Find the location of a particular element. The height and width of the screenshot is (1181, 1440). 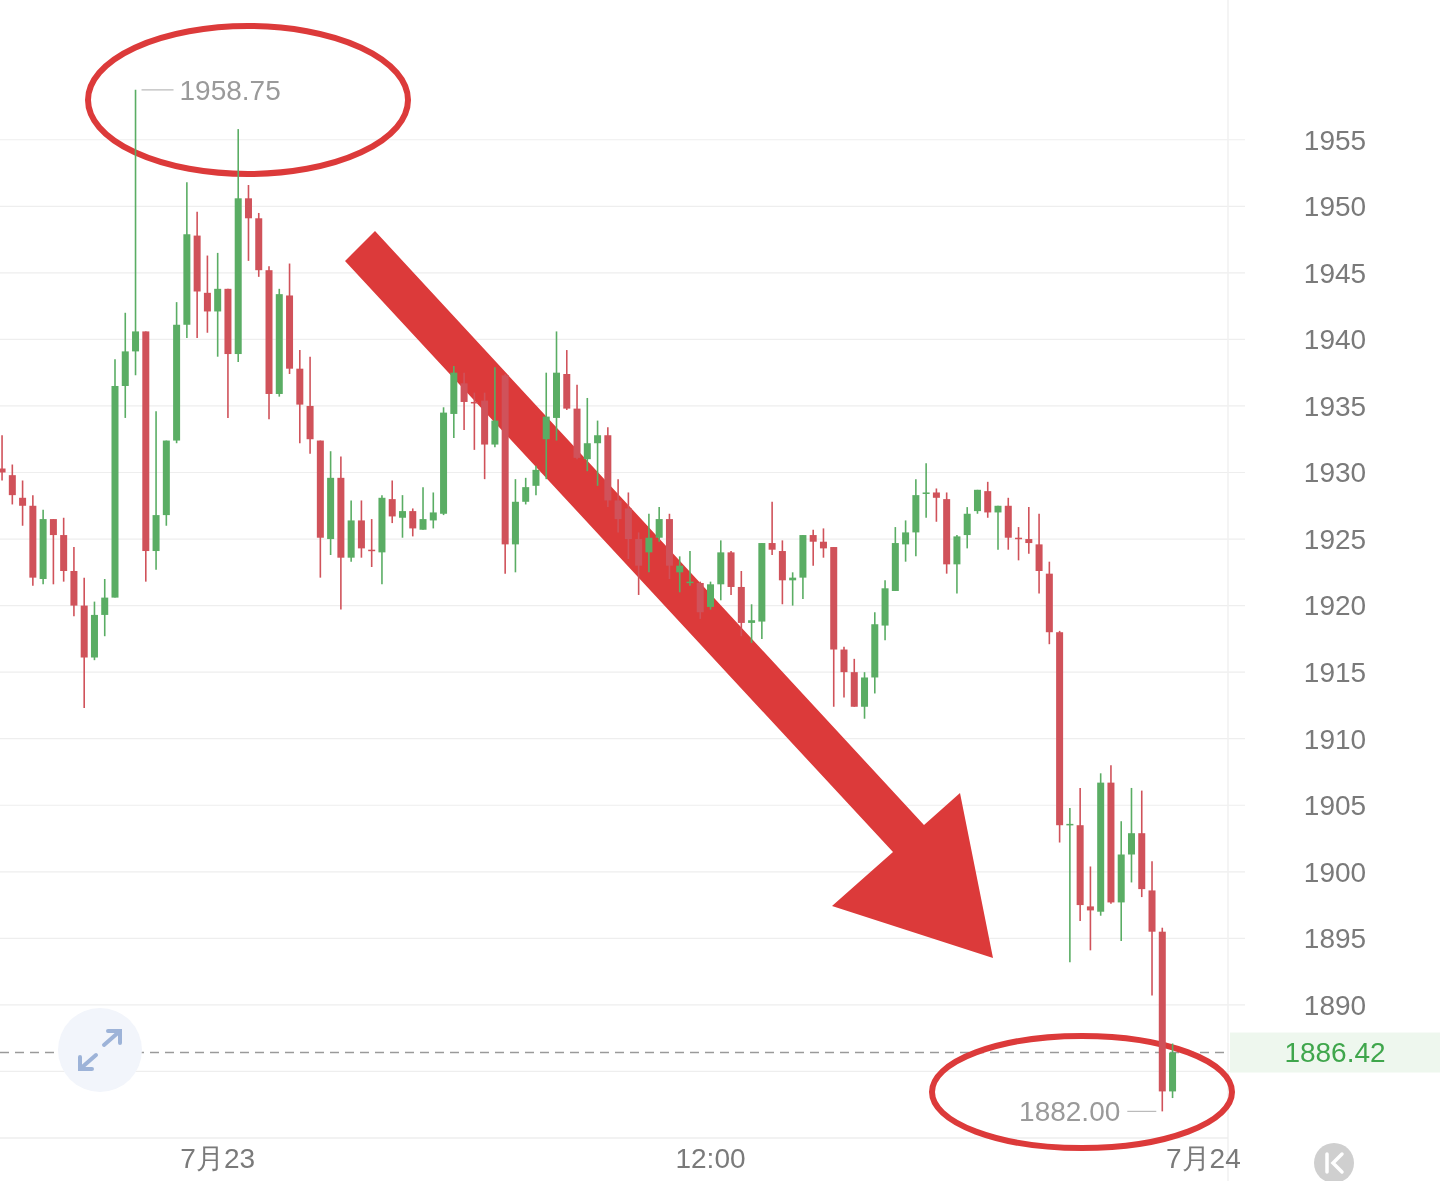

y-tick-label: 1930 is located at coordinates (1335, 473).